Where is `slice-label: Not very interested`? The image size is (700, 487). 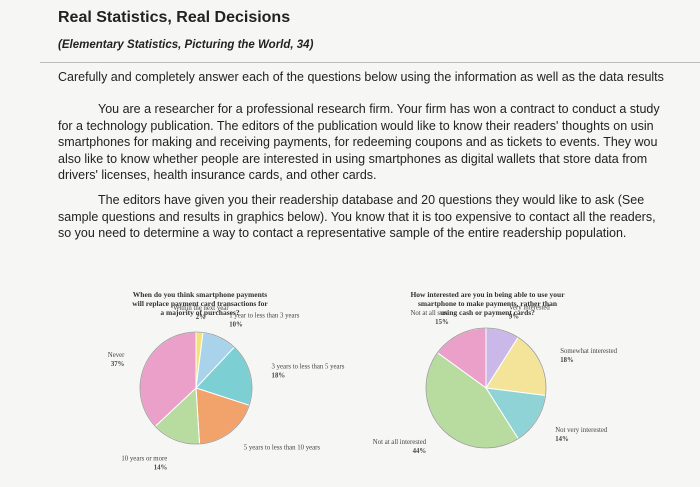 slice-label: Not very interested is located at coordinates (581, 430).